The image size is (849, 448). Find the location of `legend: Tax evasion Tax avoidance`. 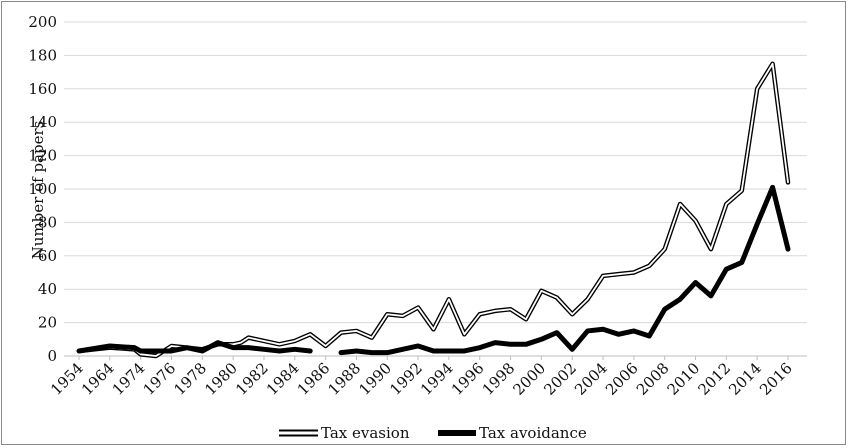

legend: Tax evasion Tax avoidance is located at coordinates (433, 433).